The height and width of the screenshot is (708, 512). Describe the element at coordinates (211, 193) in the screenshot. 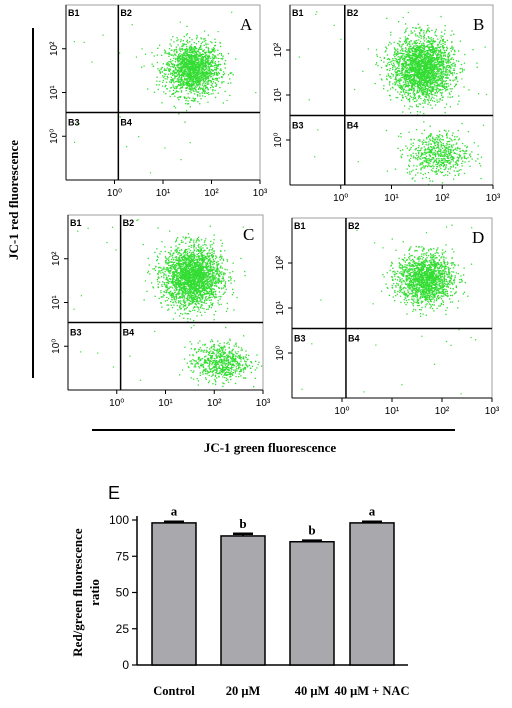

I see `x-tick-label: 10²` at that location.